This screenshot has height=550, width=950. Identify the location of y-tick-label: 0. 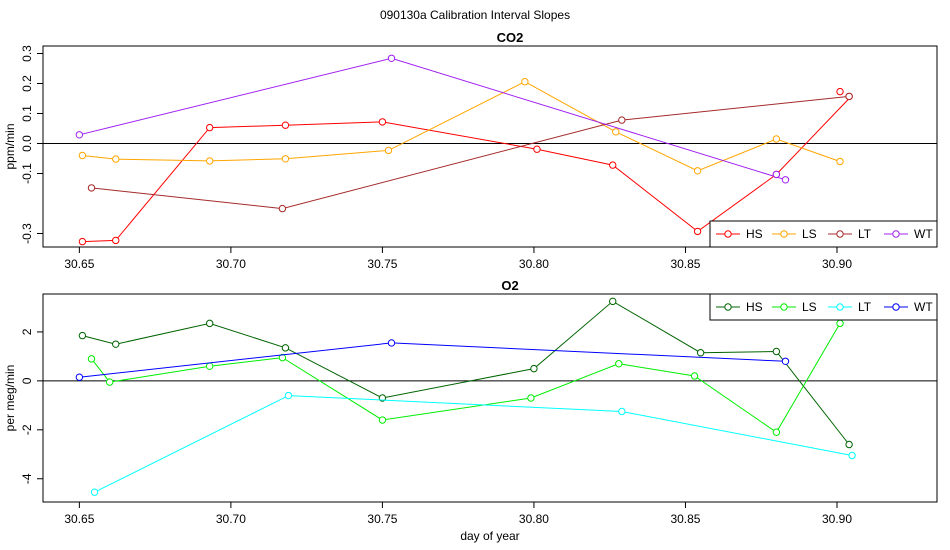
(27, 380).